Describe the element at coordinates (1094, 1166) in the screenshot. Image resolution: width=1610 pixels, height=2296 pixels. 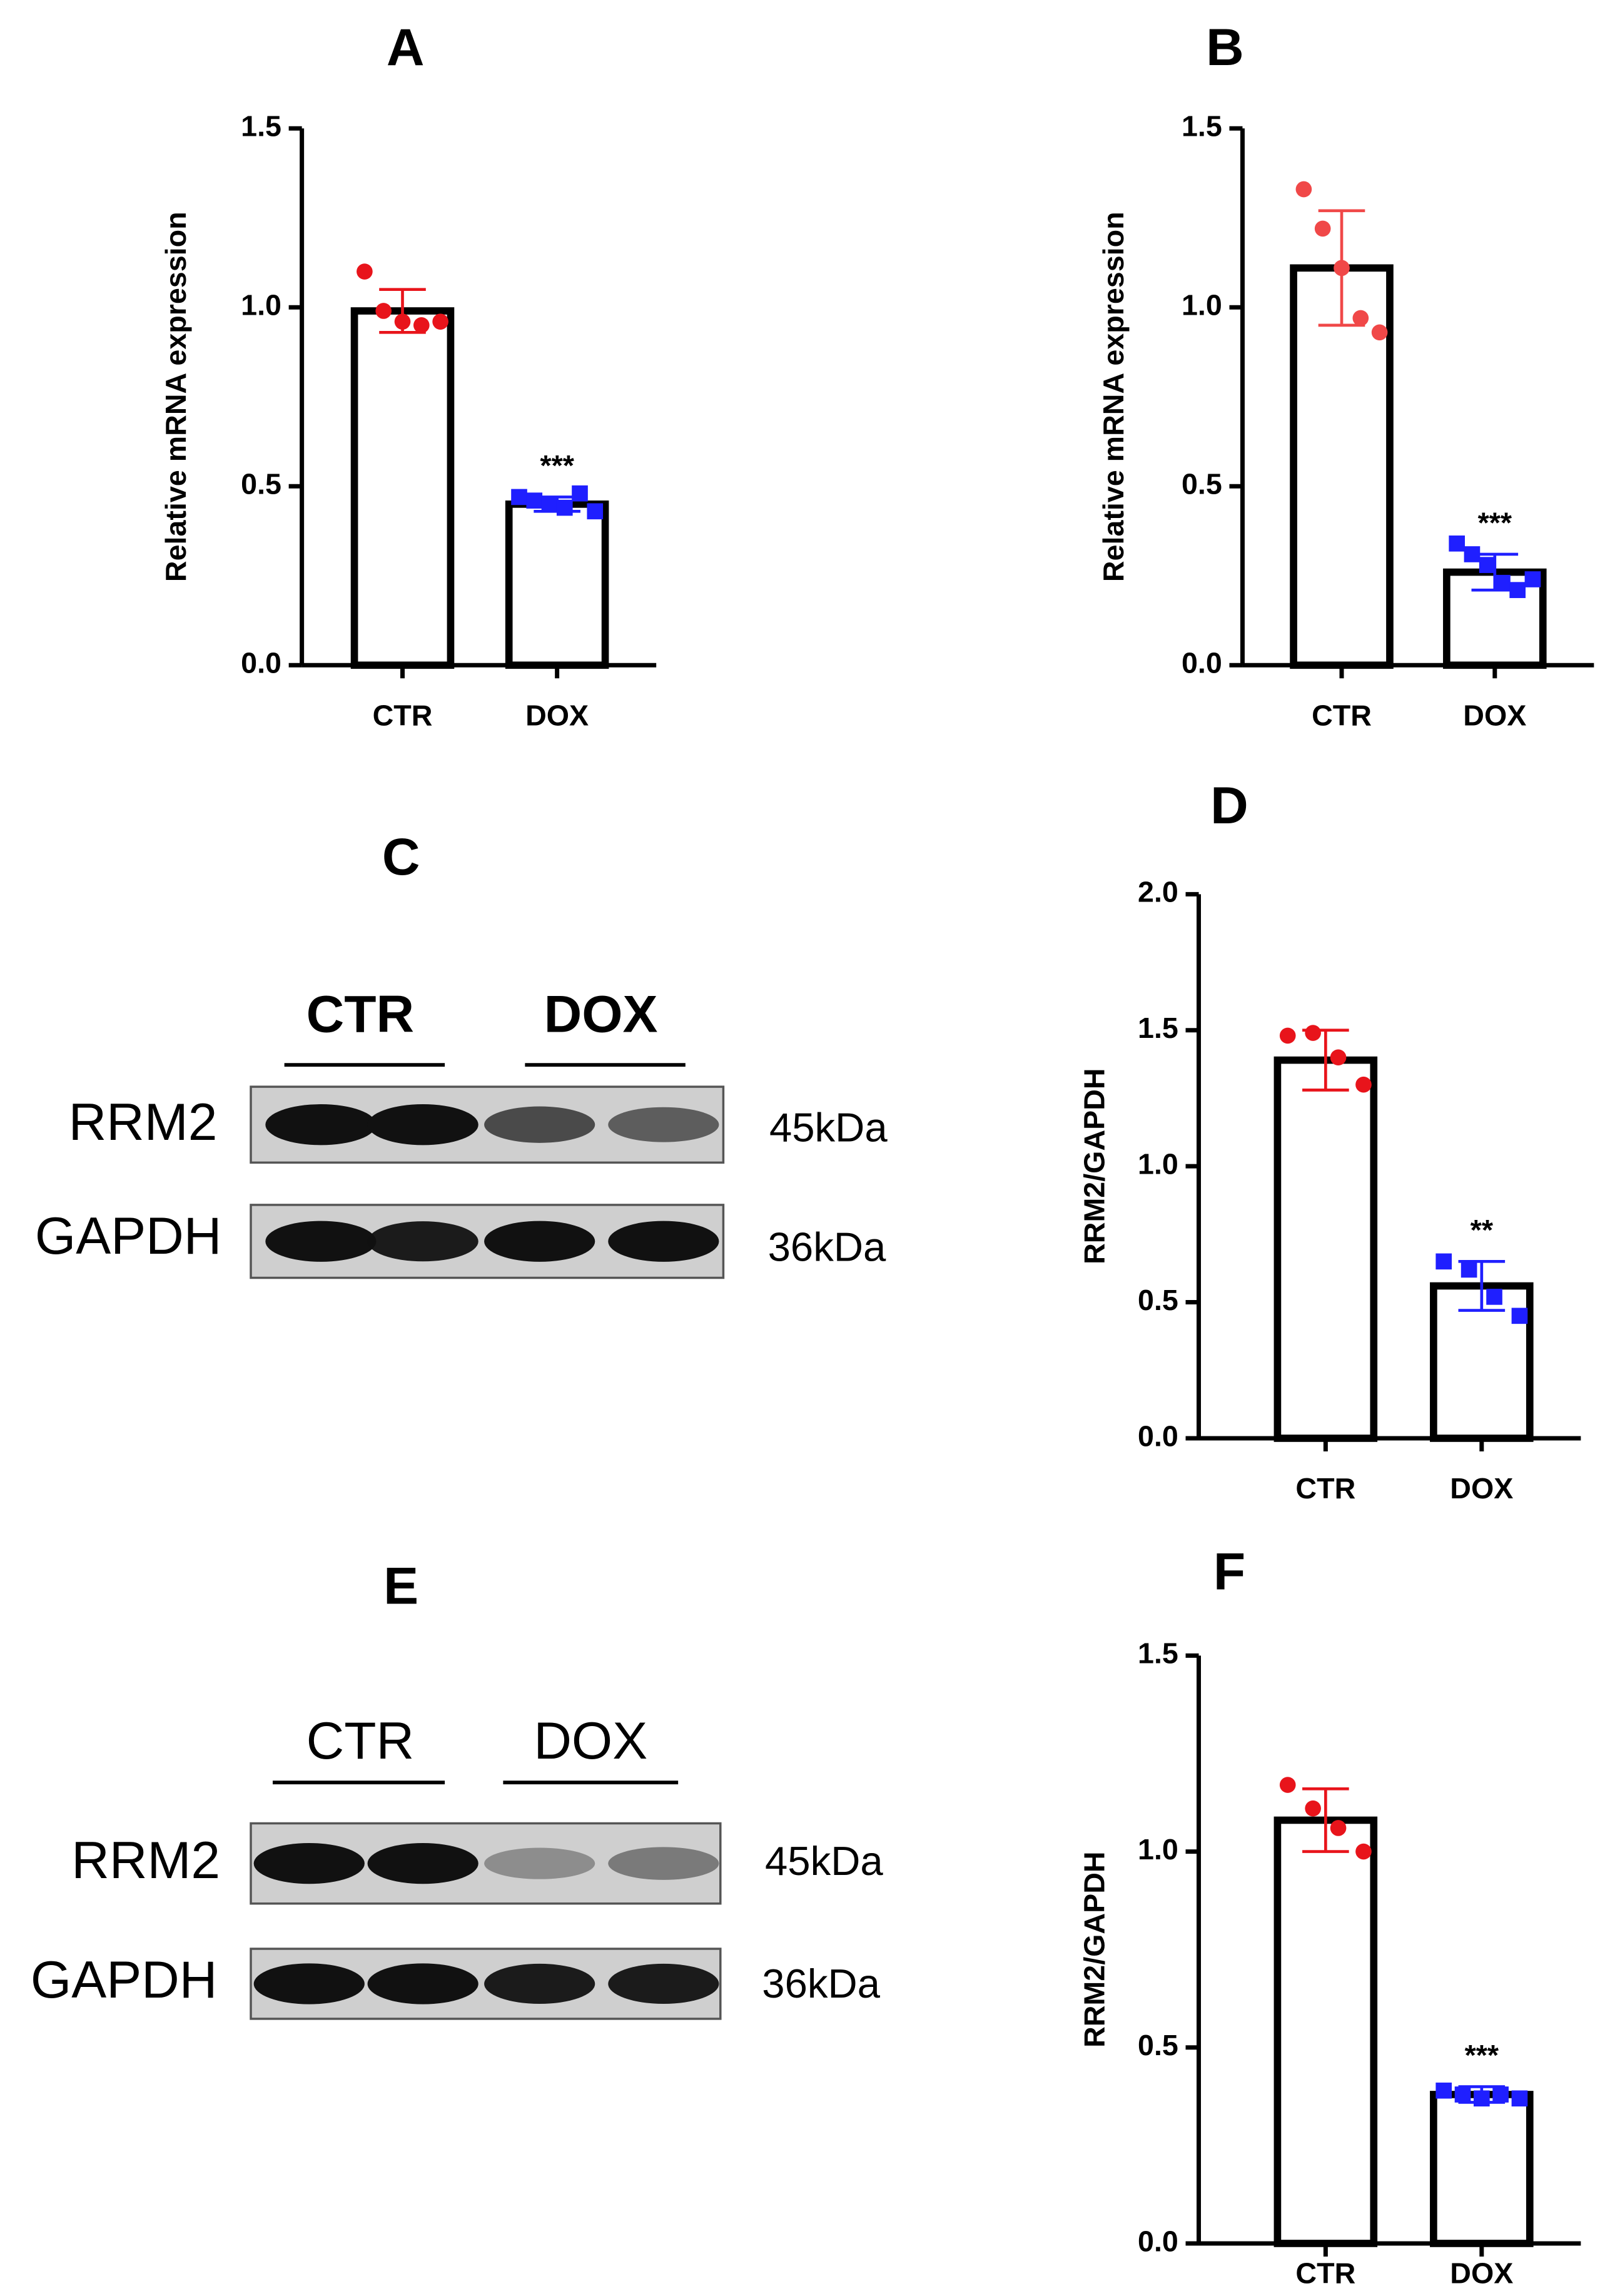
I see `y-axis-label: RRM2/GAPDH` at that location.